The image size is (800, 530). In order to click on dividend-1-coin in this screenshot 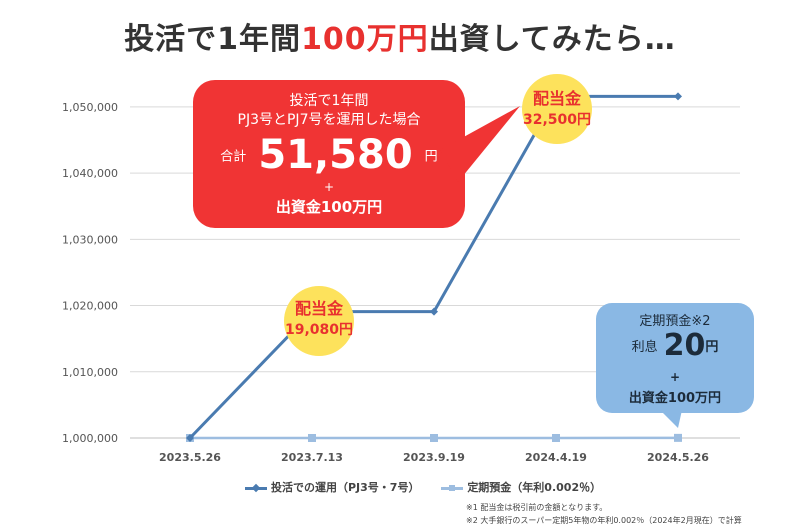, I will do `click(319, 321)`.